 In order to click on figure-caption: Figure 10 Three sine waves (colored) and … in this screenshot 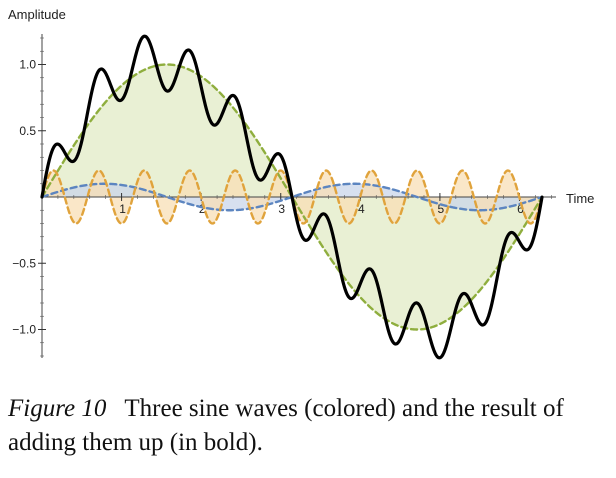, I will do `click(310, 426)`.